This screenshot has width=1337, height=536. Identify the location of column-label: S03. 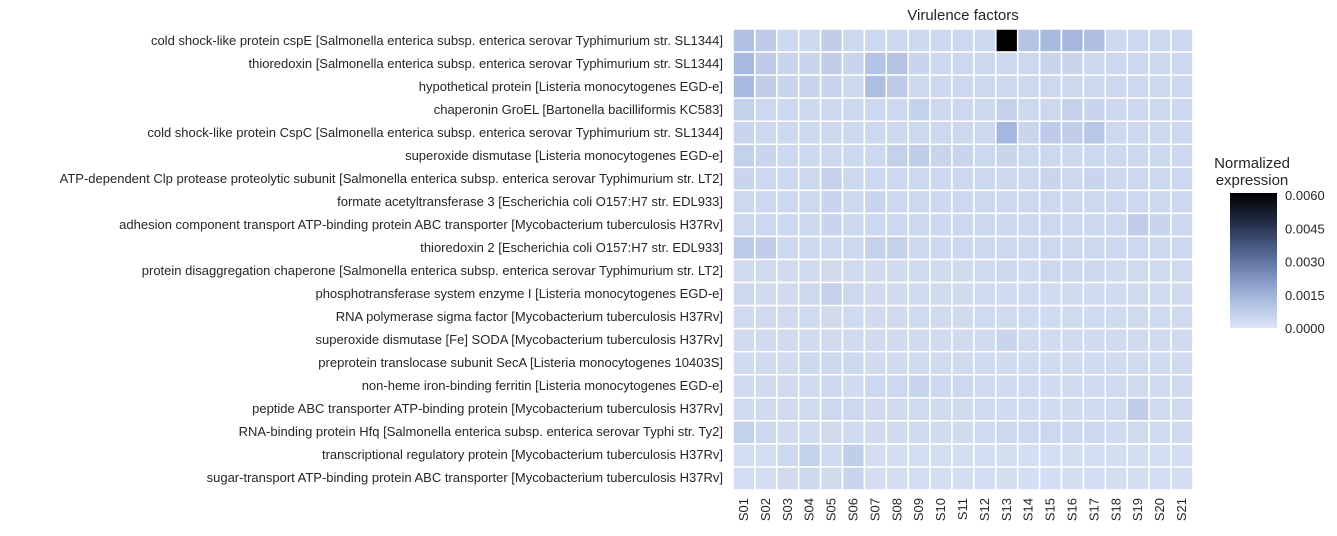
(787, 509).